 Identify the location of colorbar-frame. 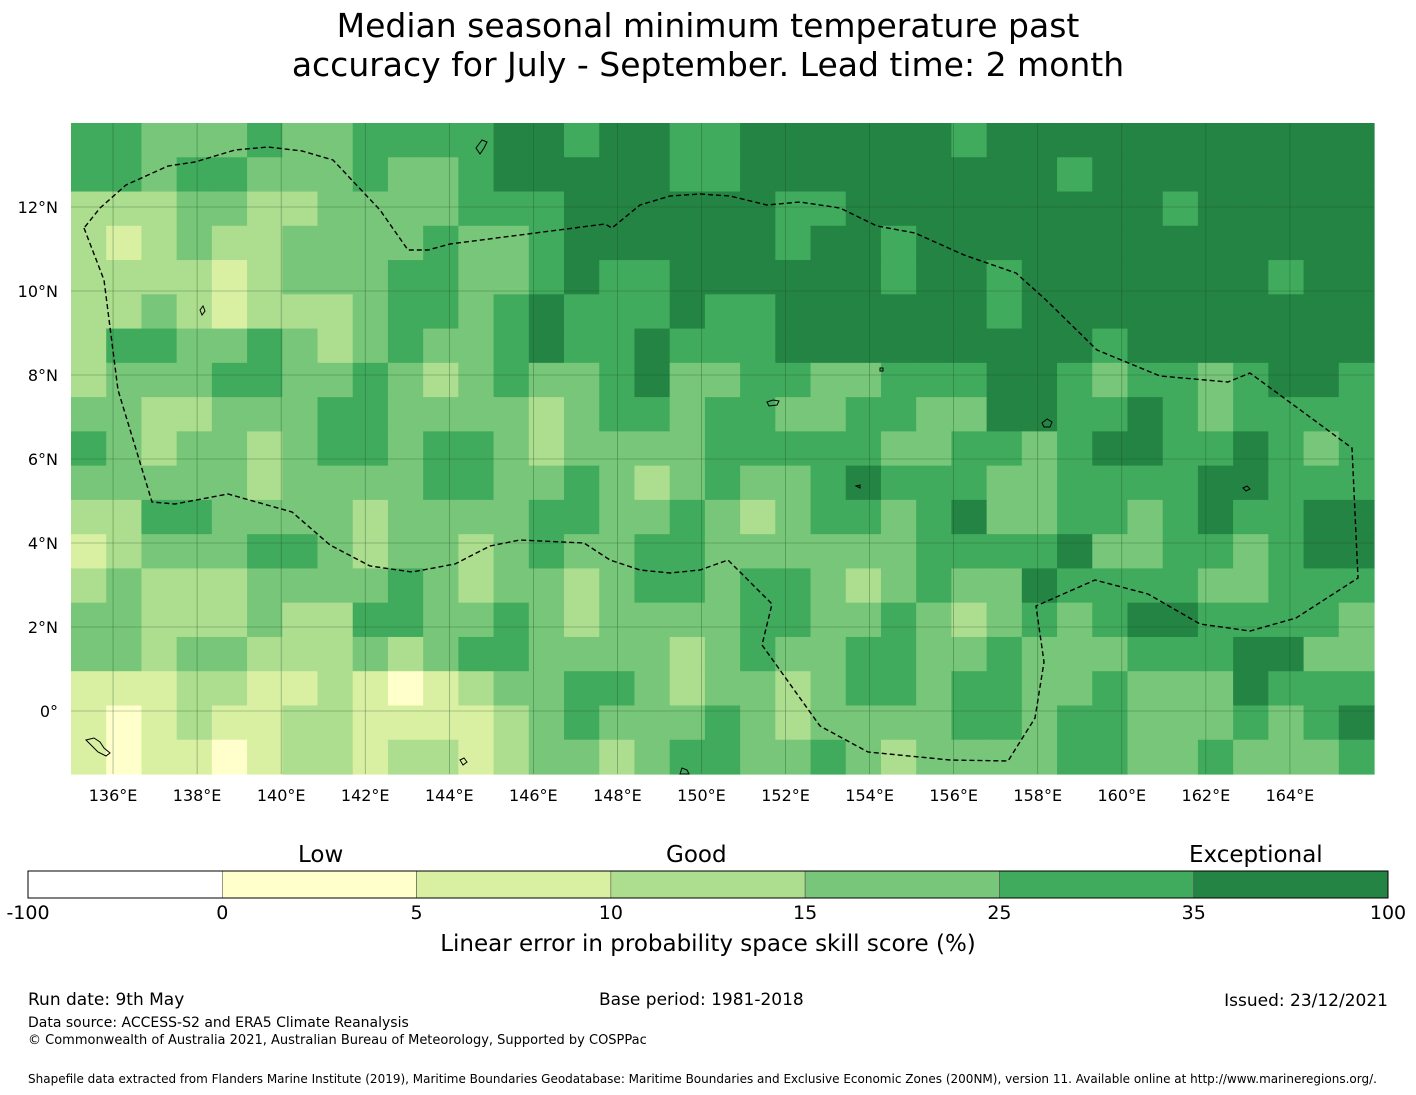
(708, 884).